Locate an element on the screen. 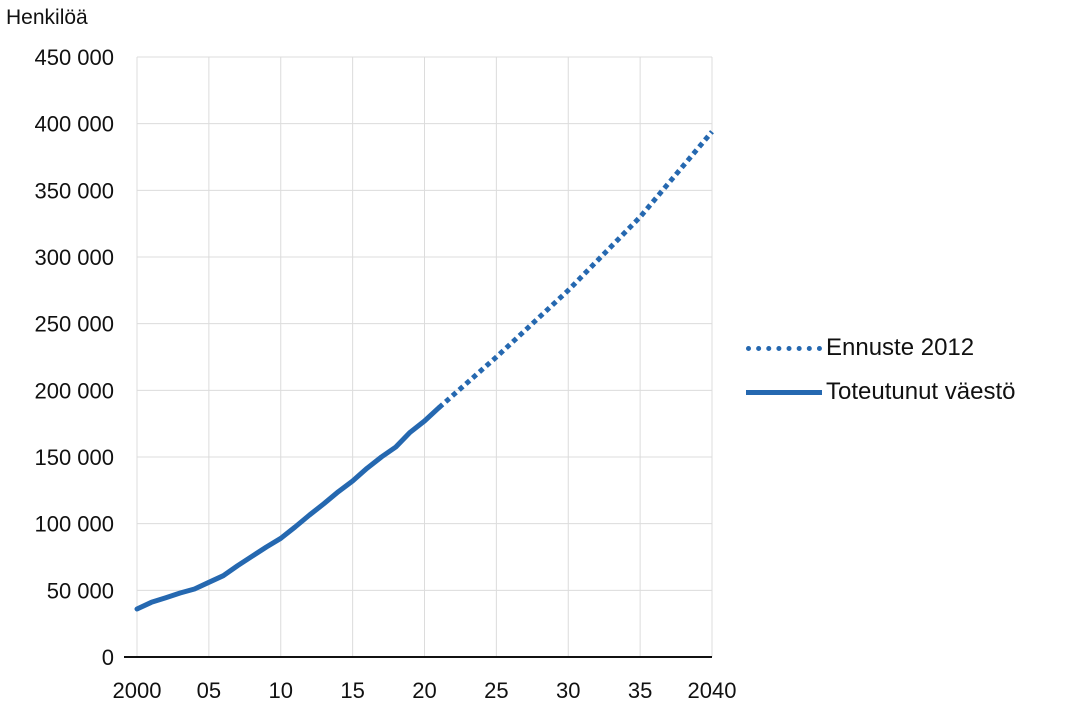 The height and width of the screenshot is (704, 1078). legend-item-actual: Toteutunut väestö is located at coordinates (880, 392).